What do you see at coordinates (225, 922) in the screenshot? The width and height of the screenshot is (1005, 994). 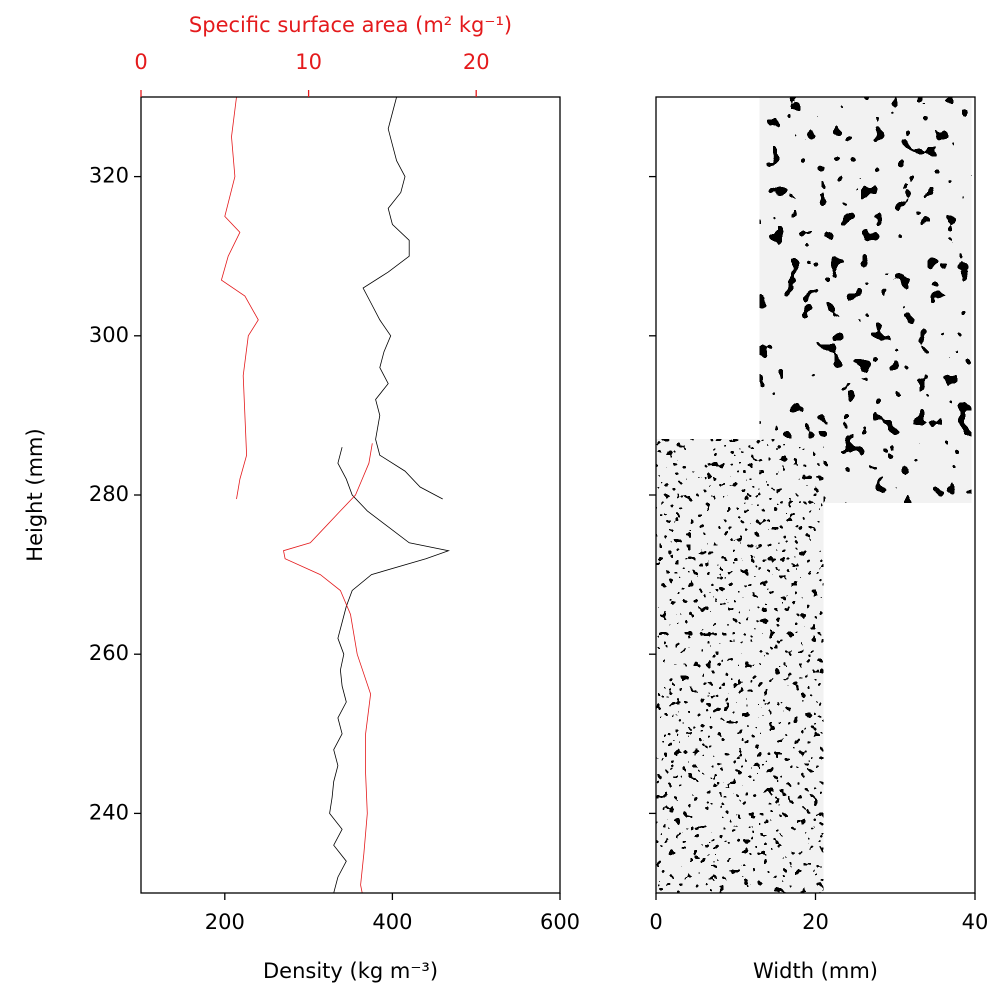 I see `x-tick-label: 200` at bounding box center [225, 922].